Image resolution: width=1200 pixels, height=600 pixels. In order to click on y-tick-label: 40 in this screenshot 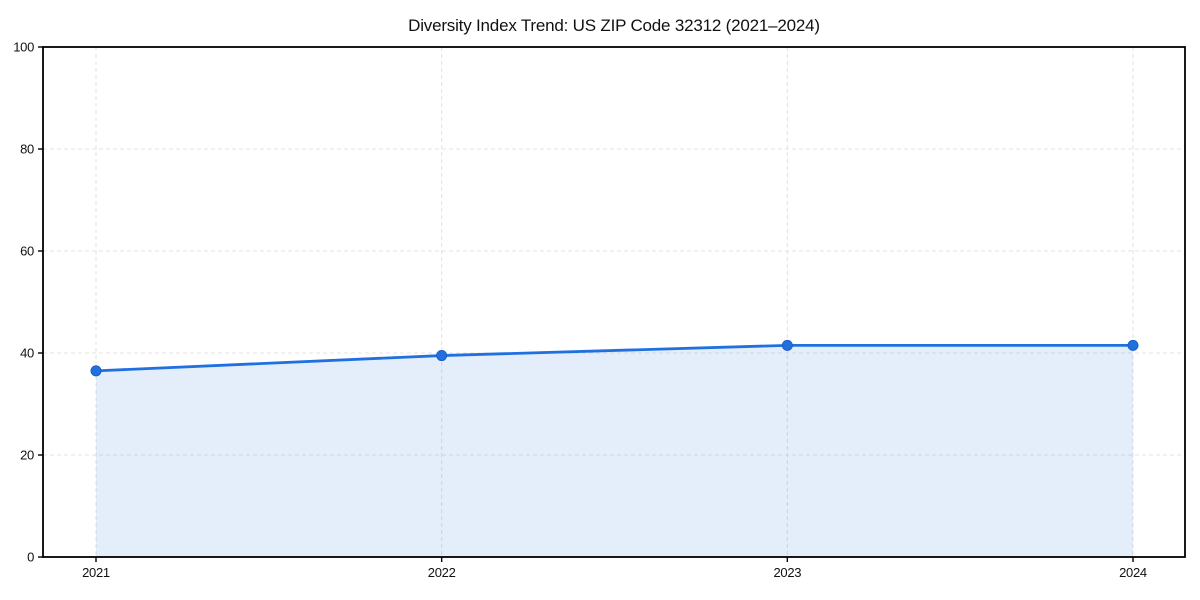, I will do `click(27, 353)`.